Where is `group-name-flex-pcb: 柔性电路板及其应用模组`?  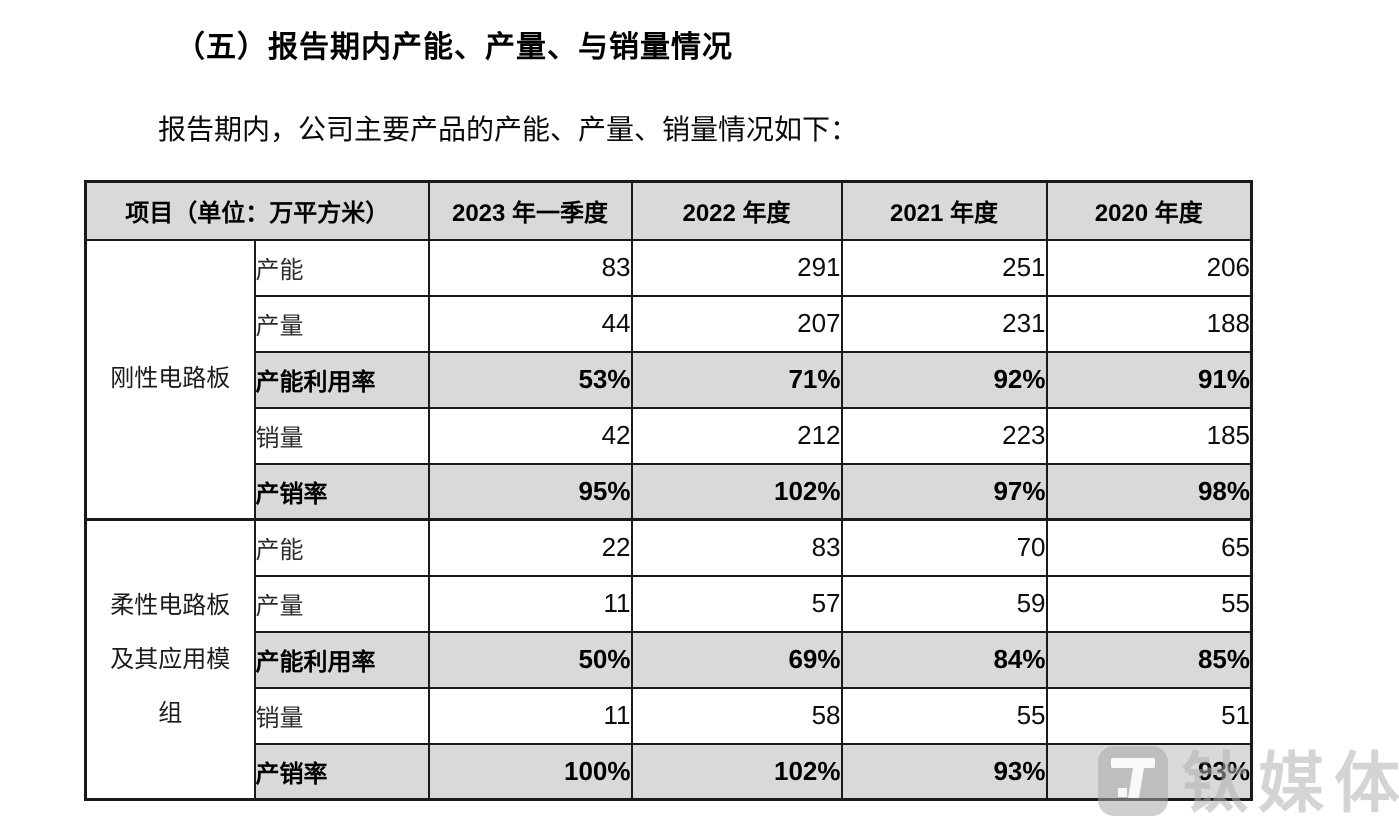
group-name-flex-pcb: 柔性电路板及其应用模组 is located at coordinates (170, 659).